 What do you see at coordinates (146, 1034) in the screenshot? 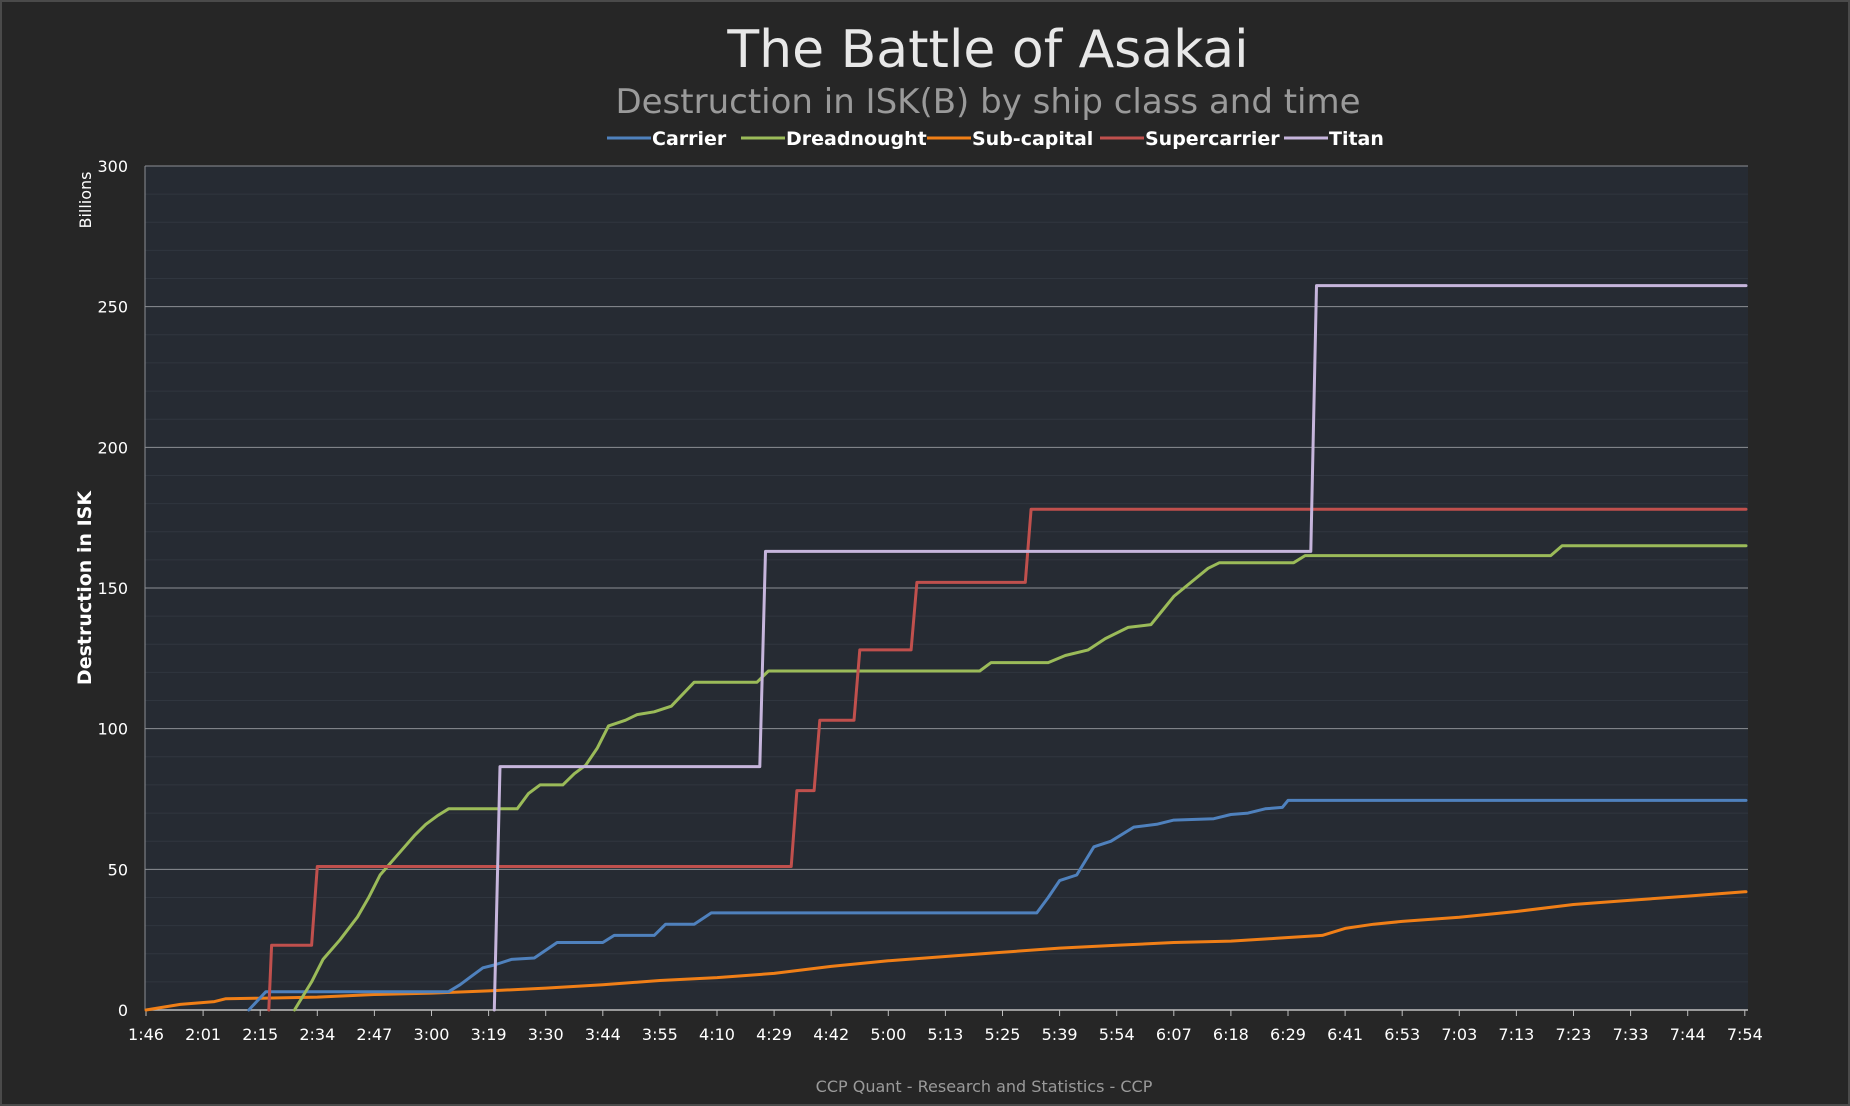
I see `x-tick-label: 1:46` at bounding box center [146, 1034].